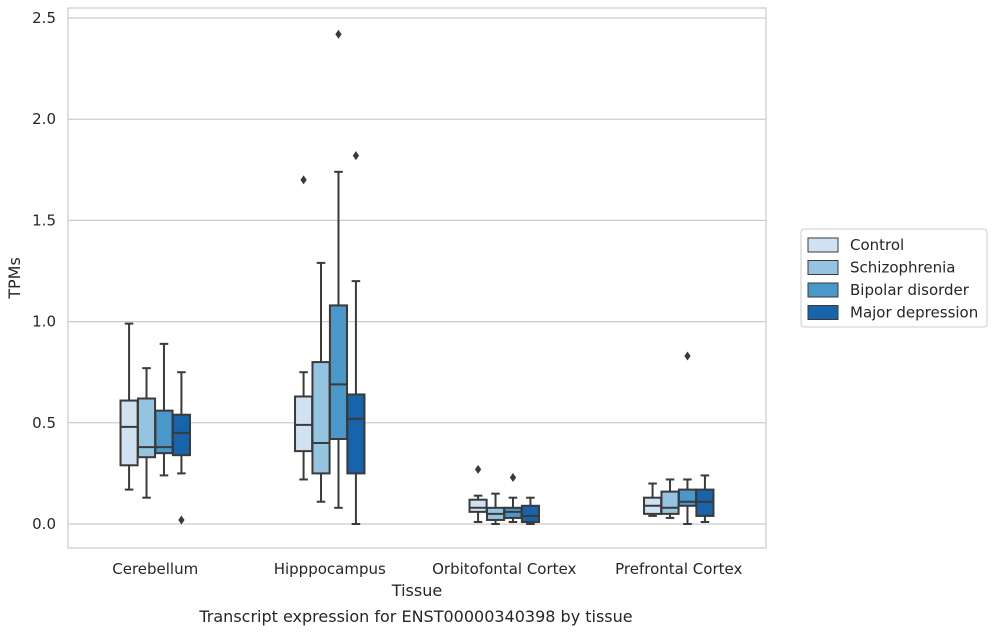 Image resolution: width=997 pixels, height=634 pixels. What do you see at coordinates (678, 569) in the screenshot?
I see `x-tick-label: Prefrontal Cortex` at bounding box center [678, 569].